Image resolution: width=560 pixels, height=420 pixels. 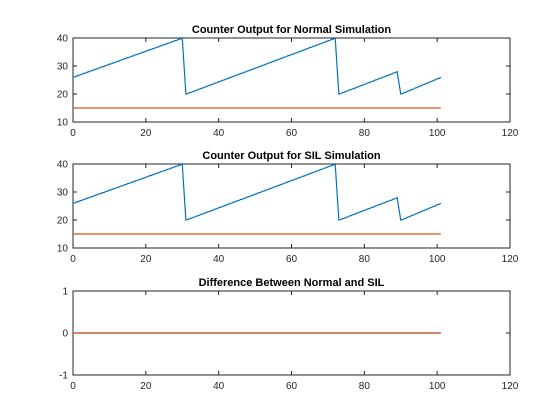 I want to click on y-tick-label: 0, so click(x=65, y=334).